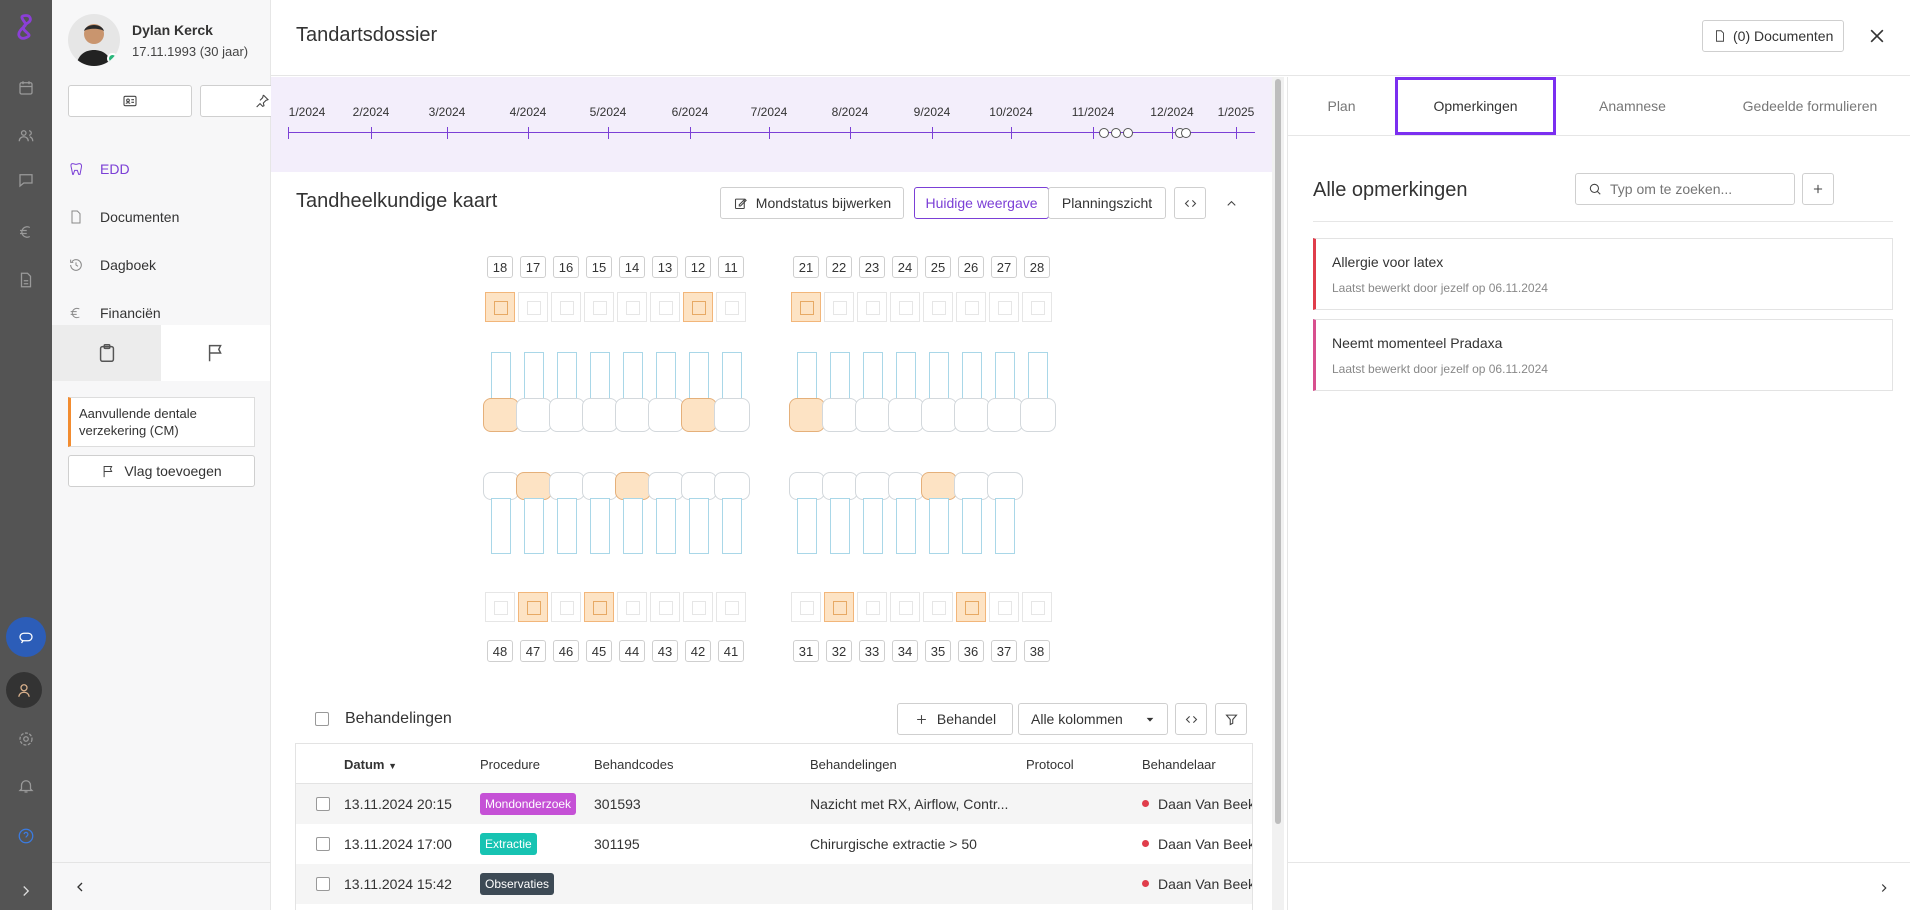 The image size is (1910, 910). What do you see at coordinates (872, 267) in the screenshot?
I see `tooth-number: 23` at bounding box center [872, 267].